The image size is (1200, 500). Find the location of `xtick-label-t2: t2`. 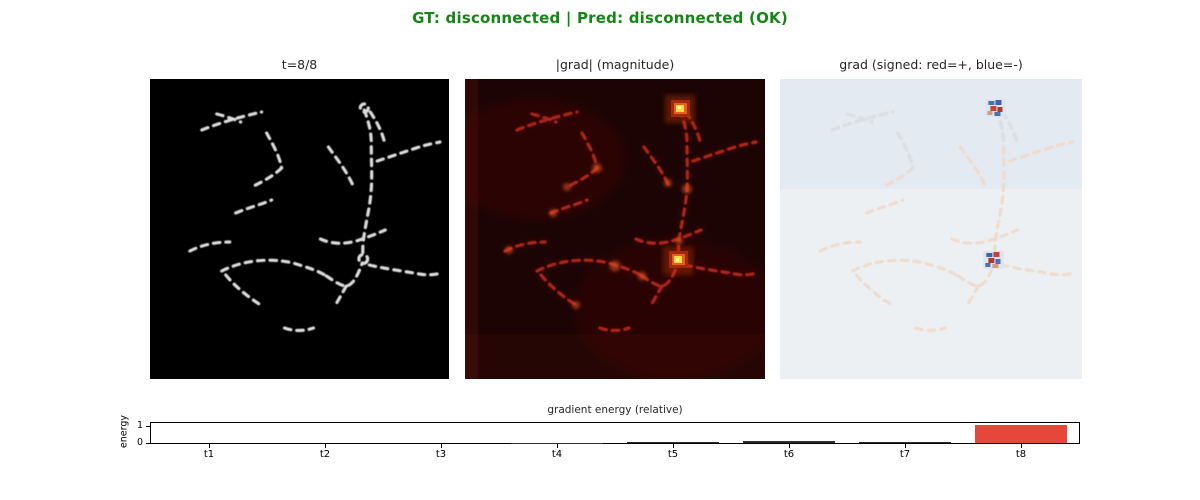

xtick-label-t2: t2 is located at coordinates (325, 454).